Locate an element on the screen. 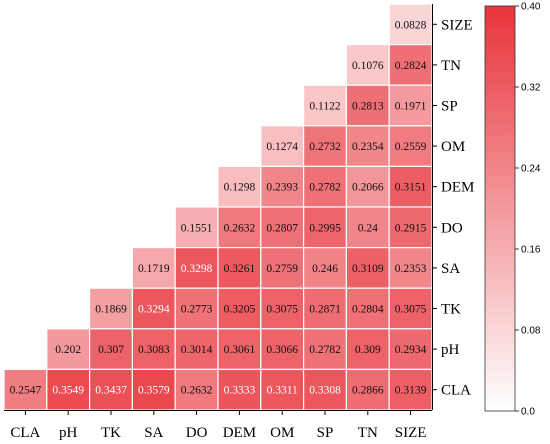  cell-value-label: 0.202 is located at coordinates (68, 350).